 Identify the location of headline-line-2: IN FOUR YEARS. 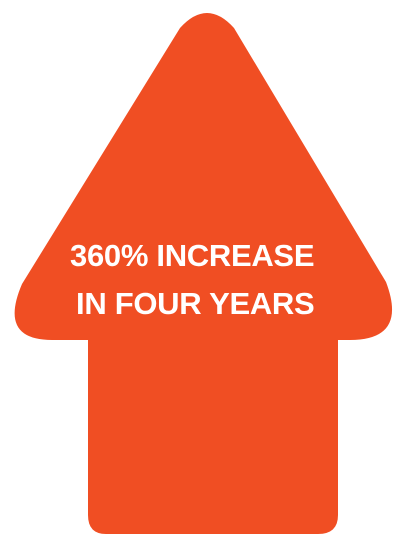
(195, 303).